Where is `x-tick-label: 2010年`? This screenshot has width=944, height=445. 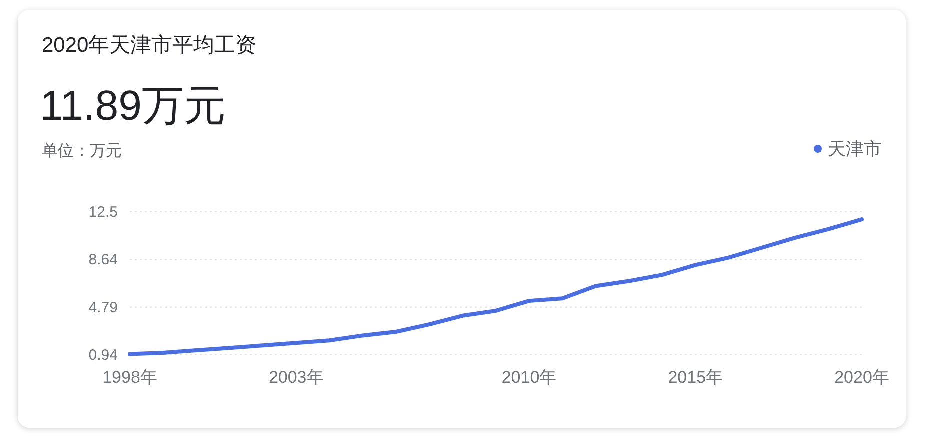 x-tick-label: 2010年 is located at coordinates (529, 377).